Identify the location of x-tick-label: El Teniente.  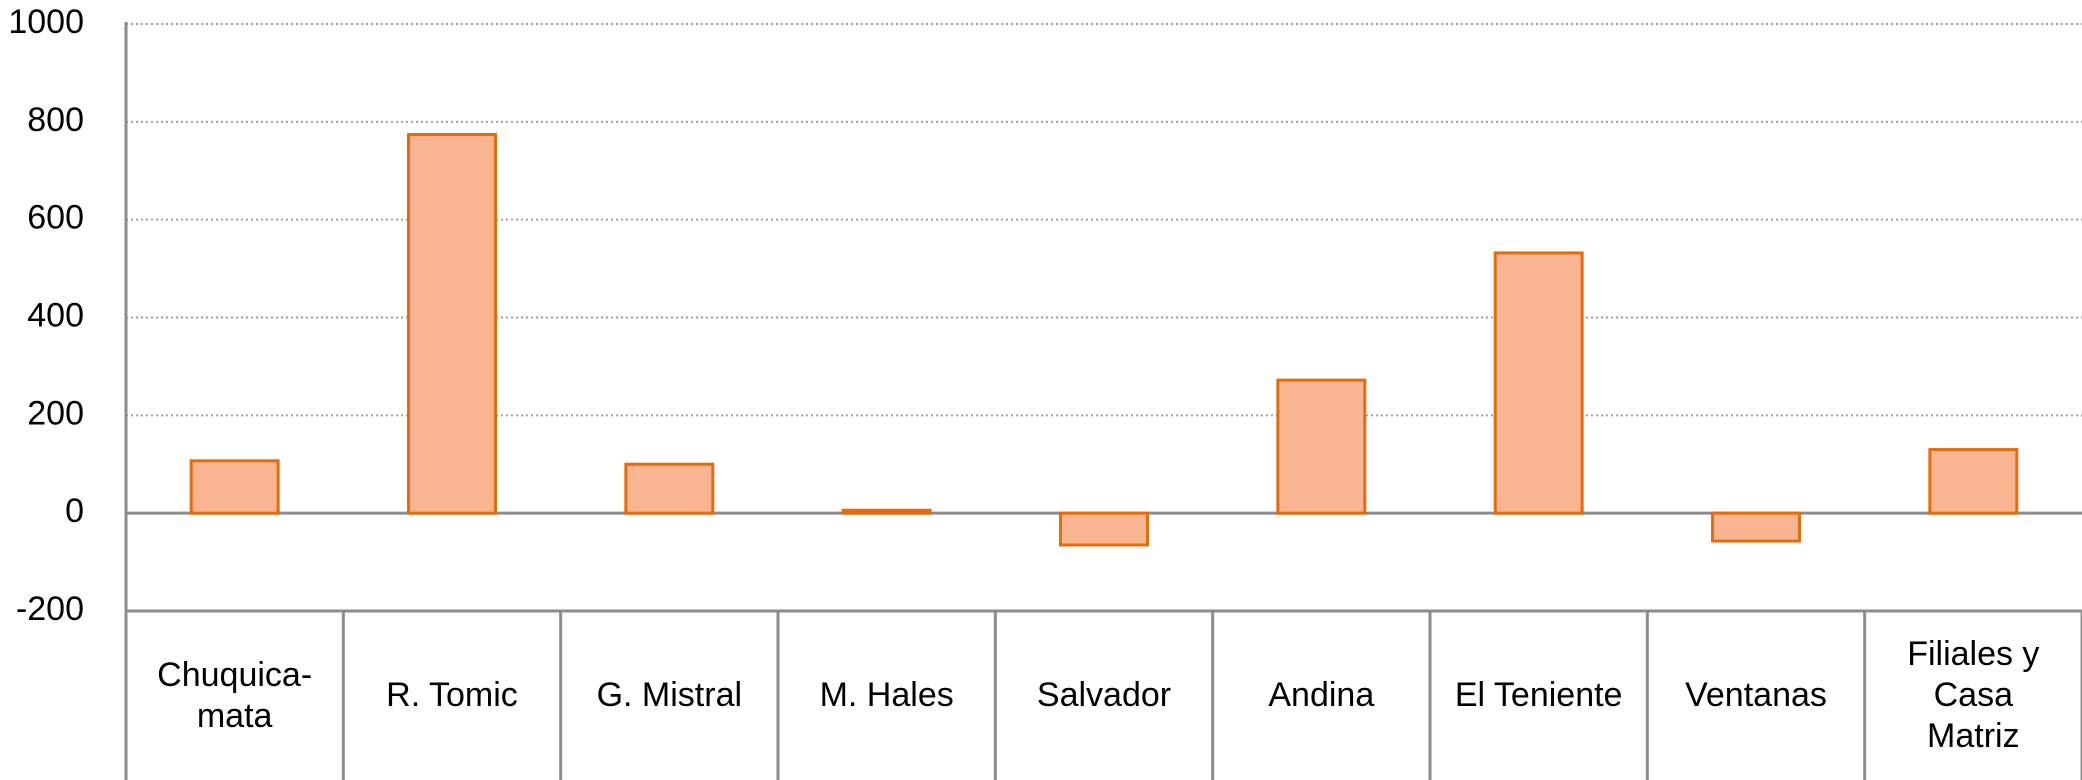
(1538, 695).